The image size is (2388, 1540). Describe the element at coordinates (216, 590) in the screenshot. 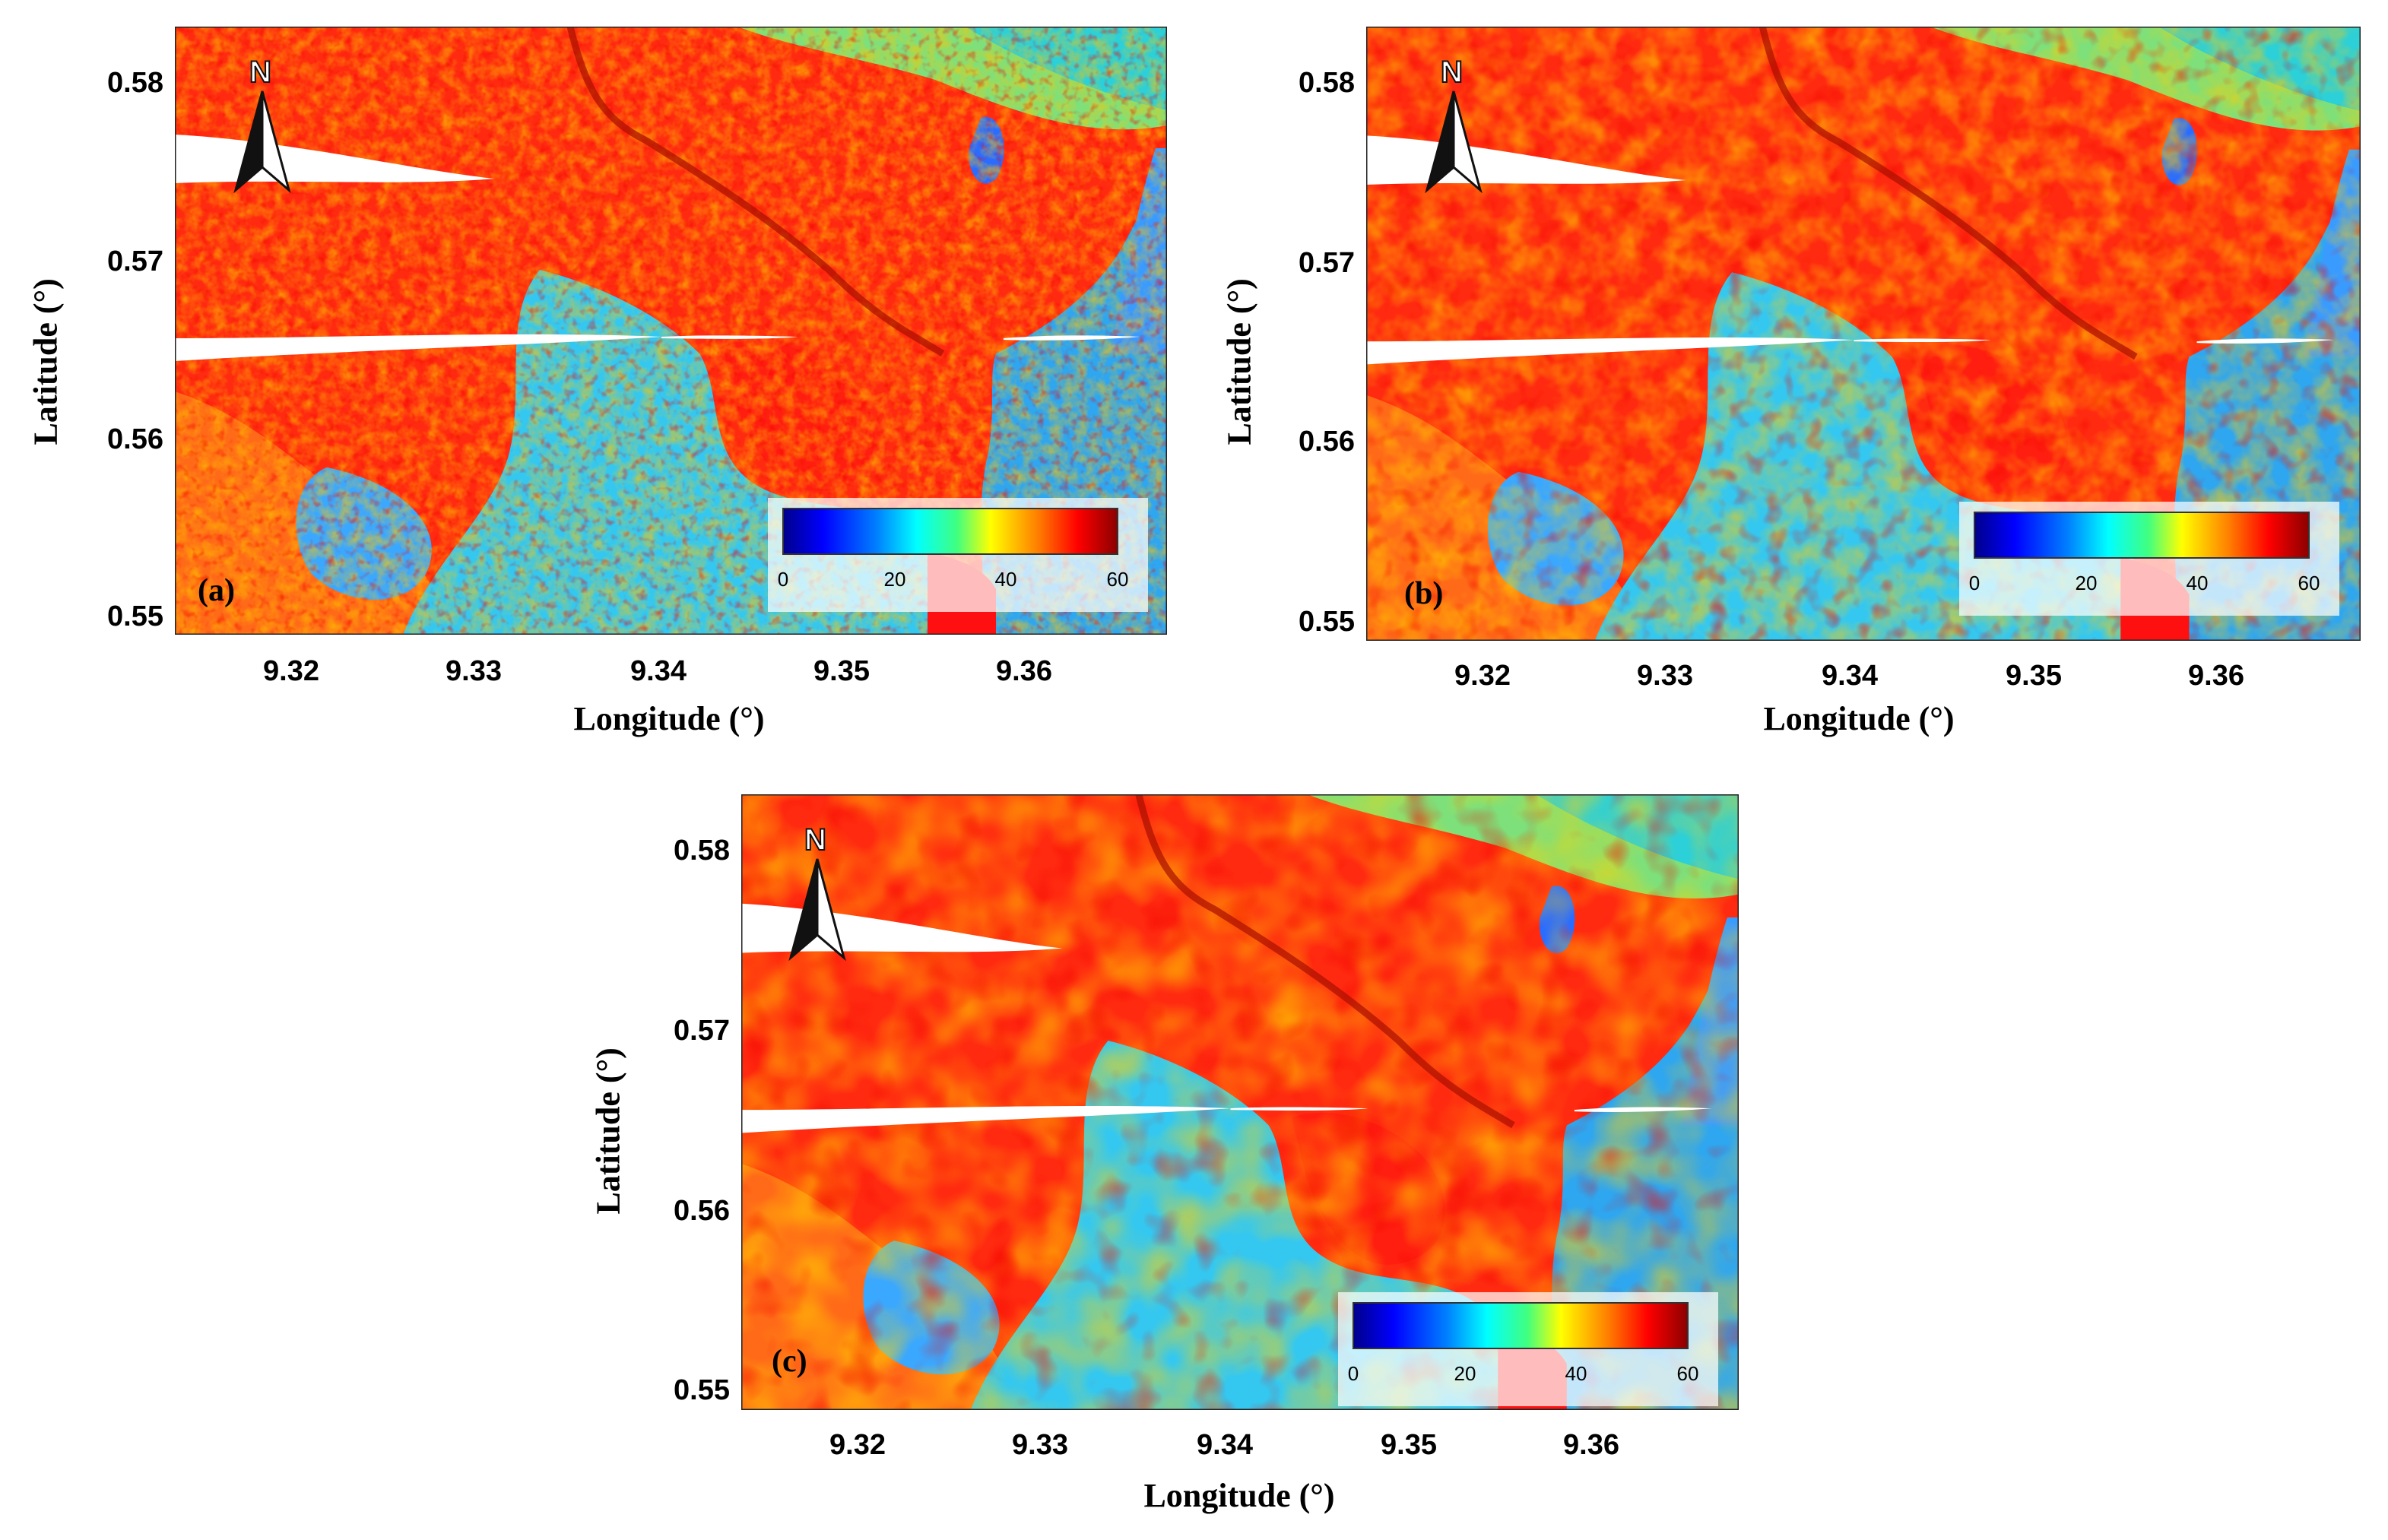

I see `panel-label: (a)` at that location.